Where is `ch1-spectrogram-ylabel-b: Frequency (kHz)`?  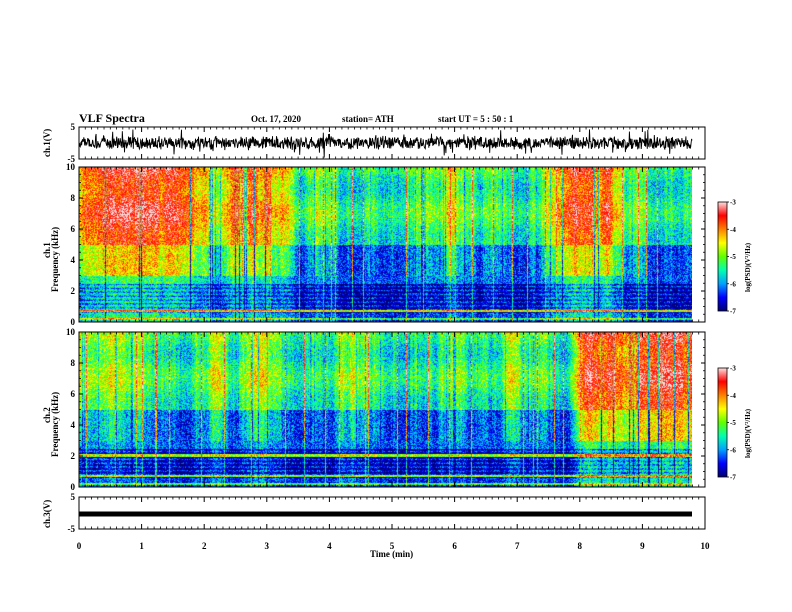 ch1-spectrogram-ylabel-b: Frequency (kHz) is located at coordinates (55, 259).